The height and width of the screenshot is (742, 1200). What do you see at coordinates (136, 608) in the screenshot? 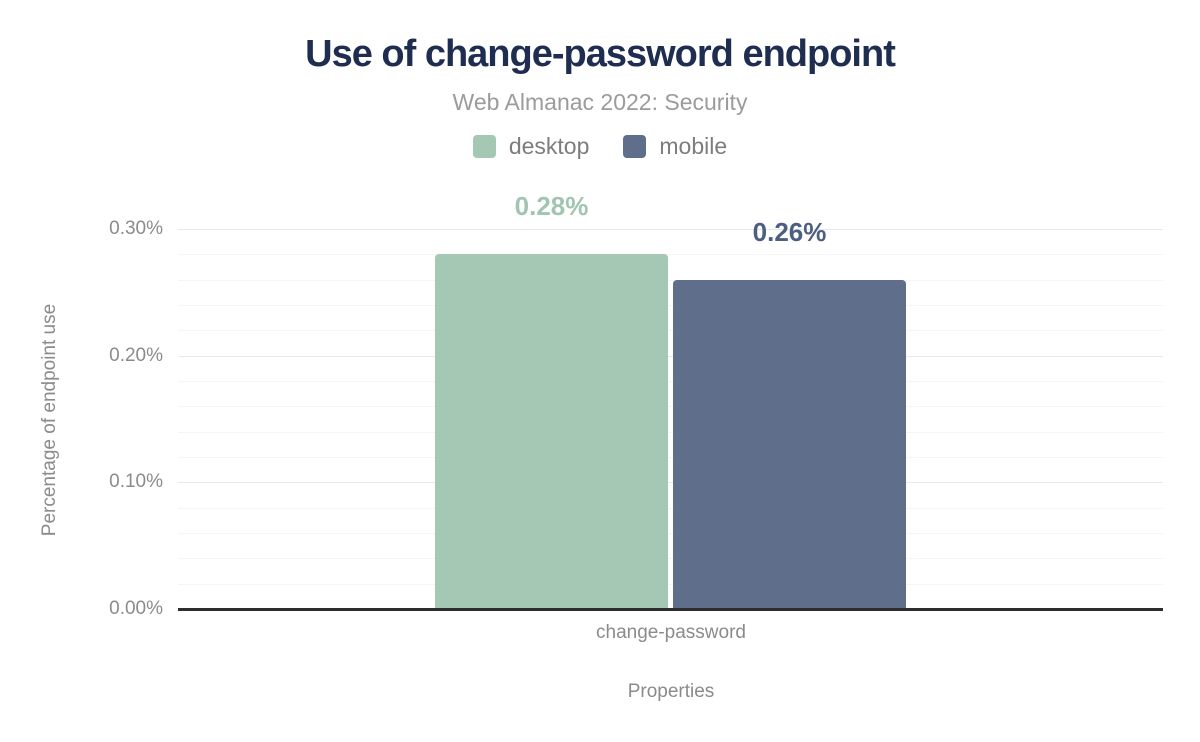
I see `y-tick-label: 0.00%` at bounding box center [136, 608].